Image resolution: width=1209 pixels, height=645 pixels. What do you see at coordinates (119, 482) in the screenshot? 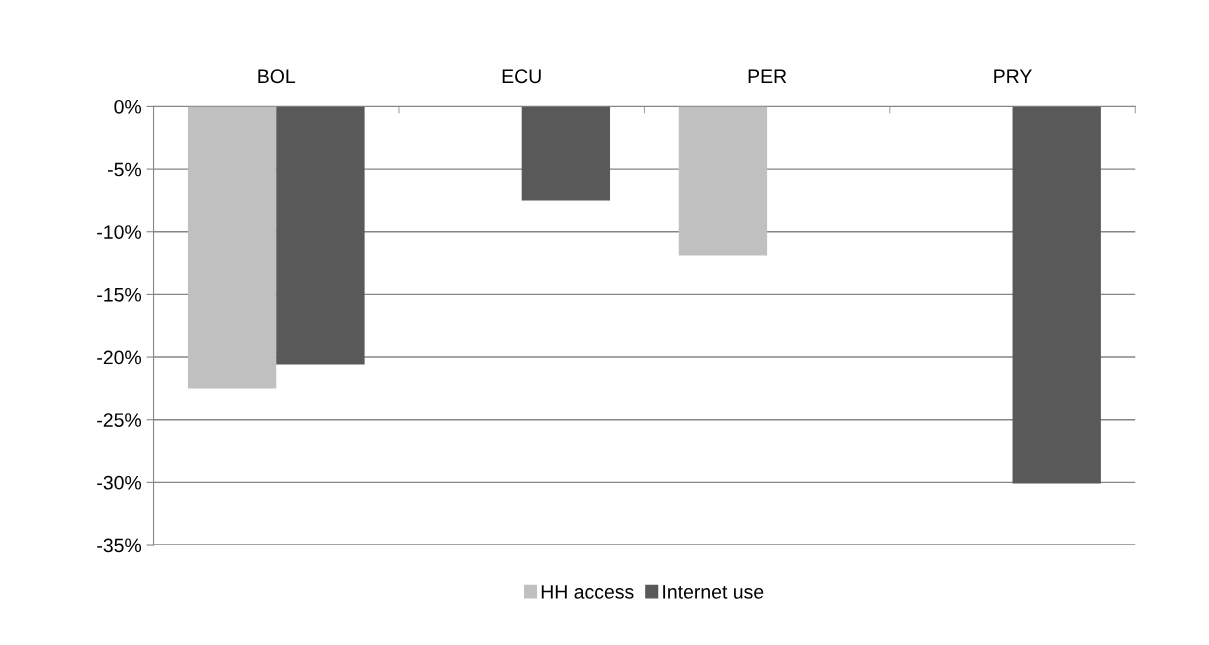
I see `y-tick-label: -30%` at bounding box center [119, 482].